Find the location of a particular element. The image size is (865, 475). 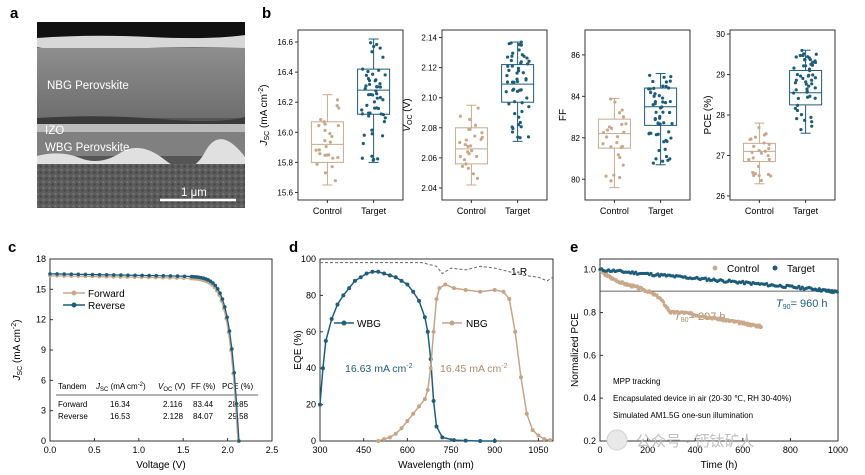

x-tick-label-control: Control is located at coordinates (327, 211).